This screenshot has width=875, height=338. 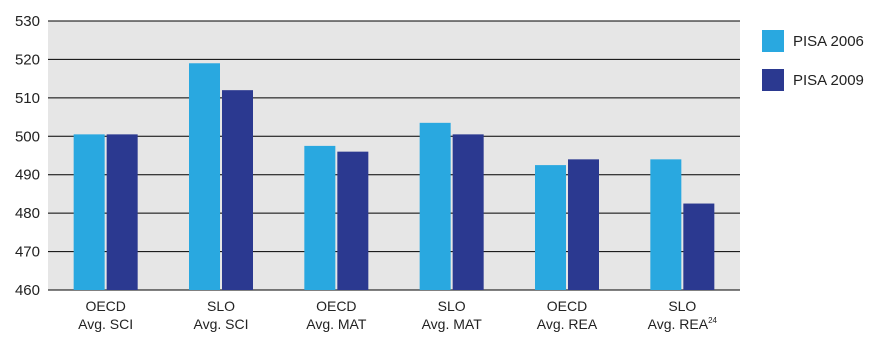 What do you see at coordinates (712, 320) in the screenshot?
I see `footnote-superscript: 24` at bounding box center [712, 320].